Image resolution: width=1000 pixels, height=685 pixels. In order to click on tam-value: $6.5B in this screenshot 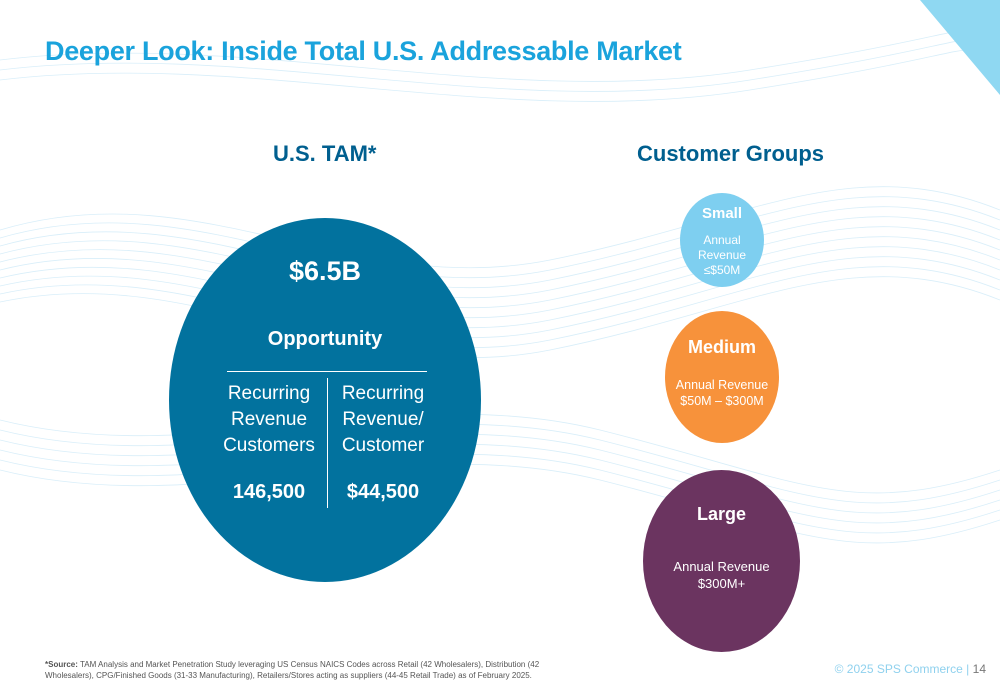, I will do `click(325, 271)`.